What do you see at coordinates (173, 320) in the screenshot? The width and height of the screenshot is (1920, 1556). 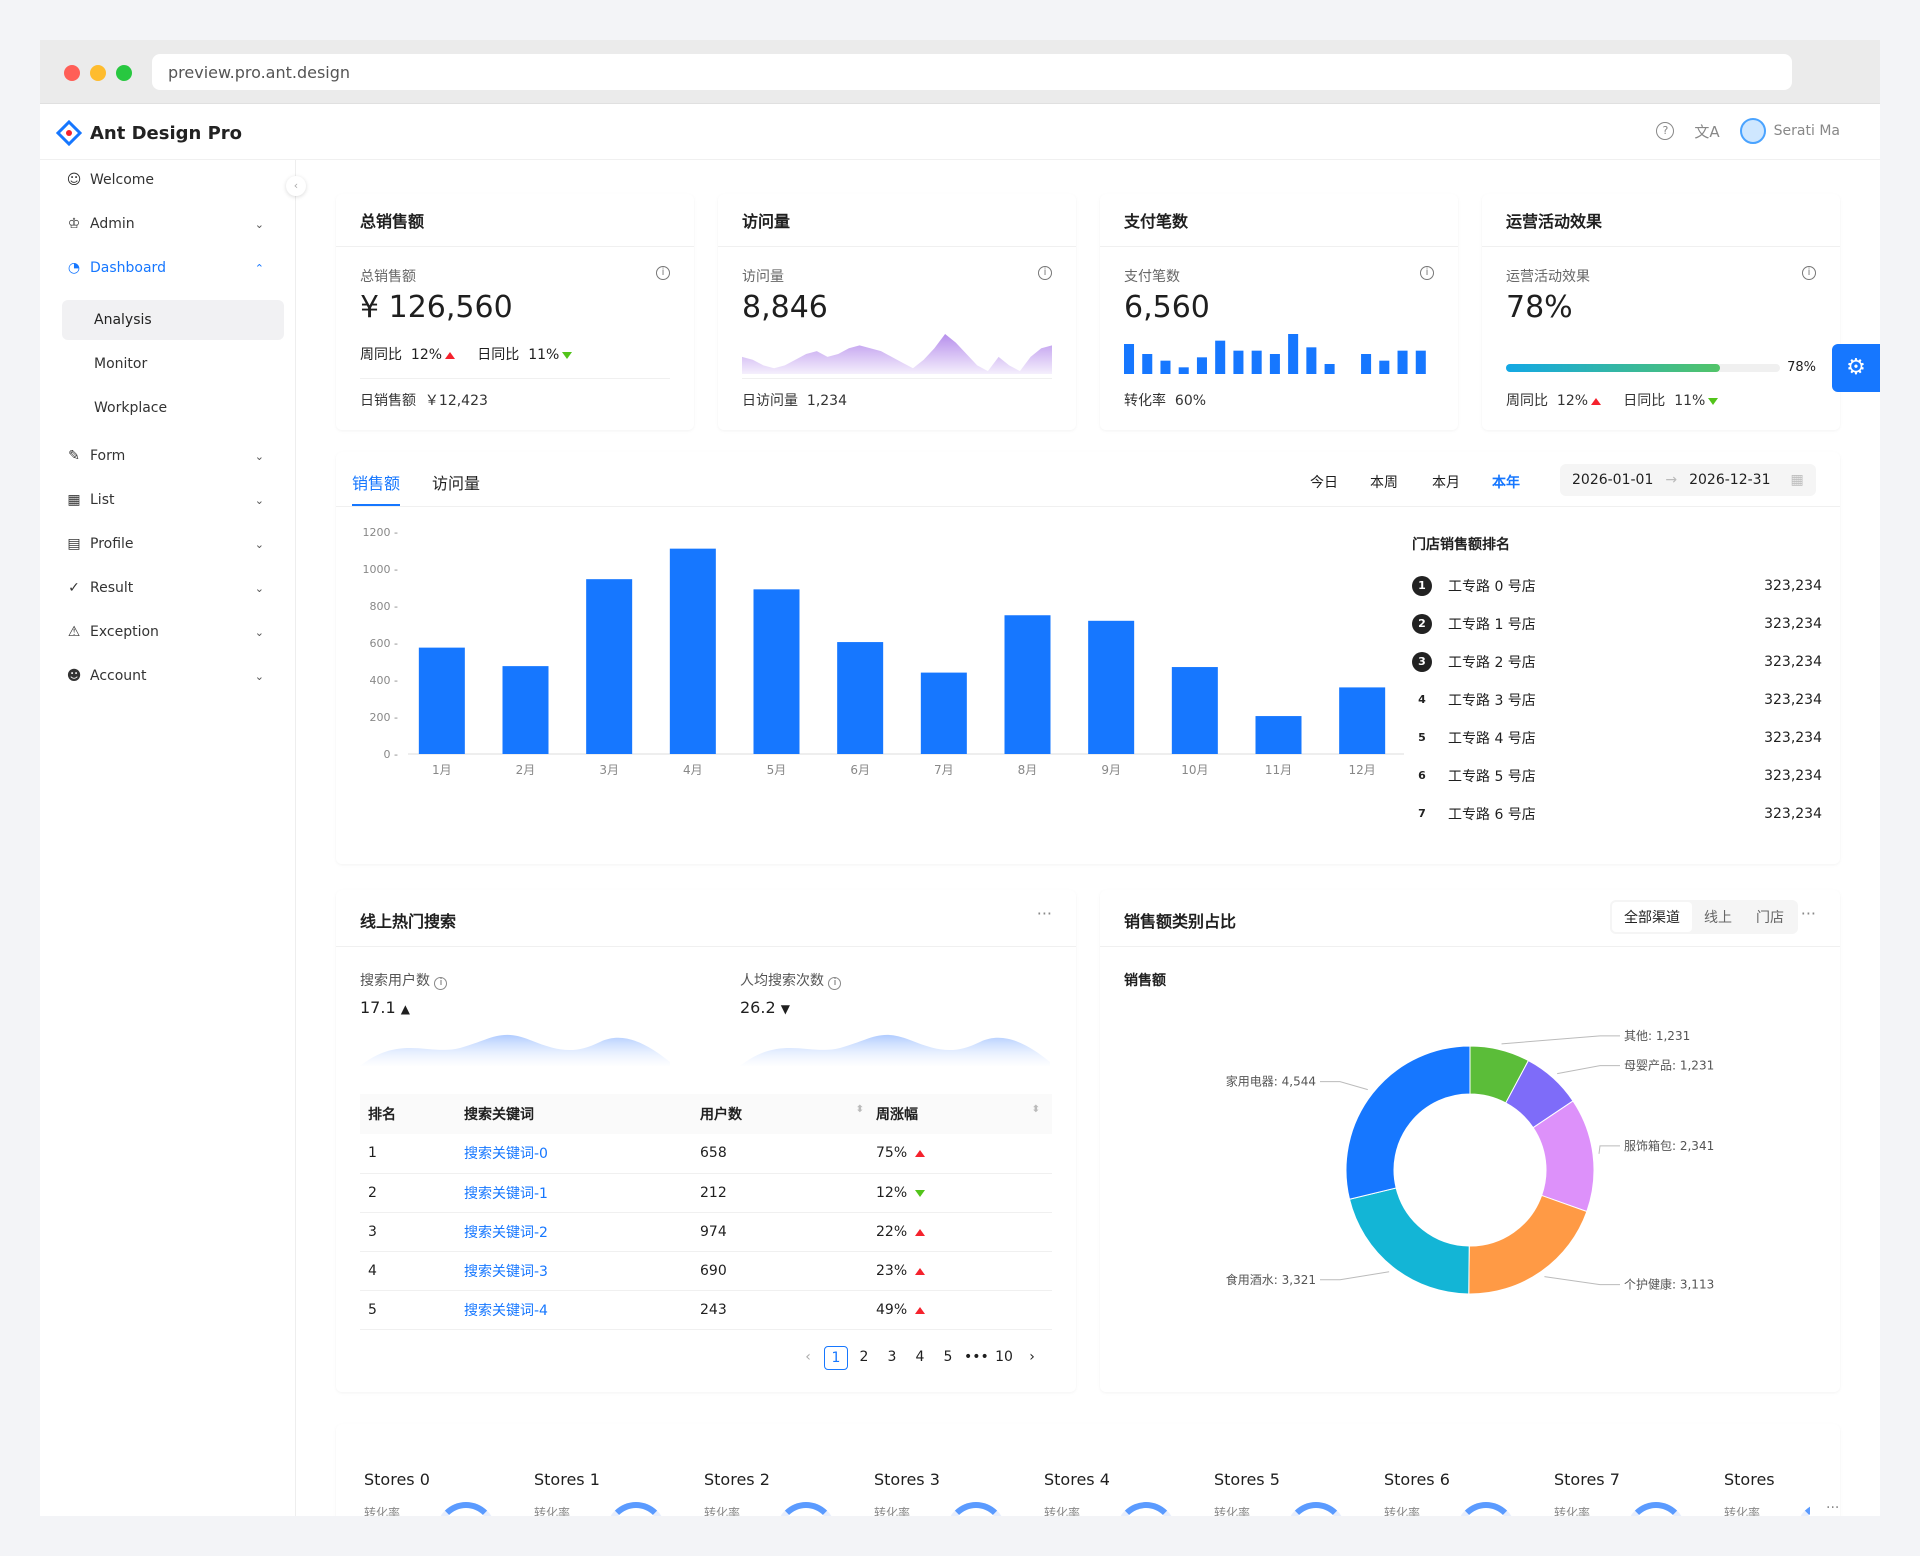 I see `sidebar-item-analysis: Analysis` at bounding box center [173, 320].